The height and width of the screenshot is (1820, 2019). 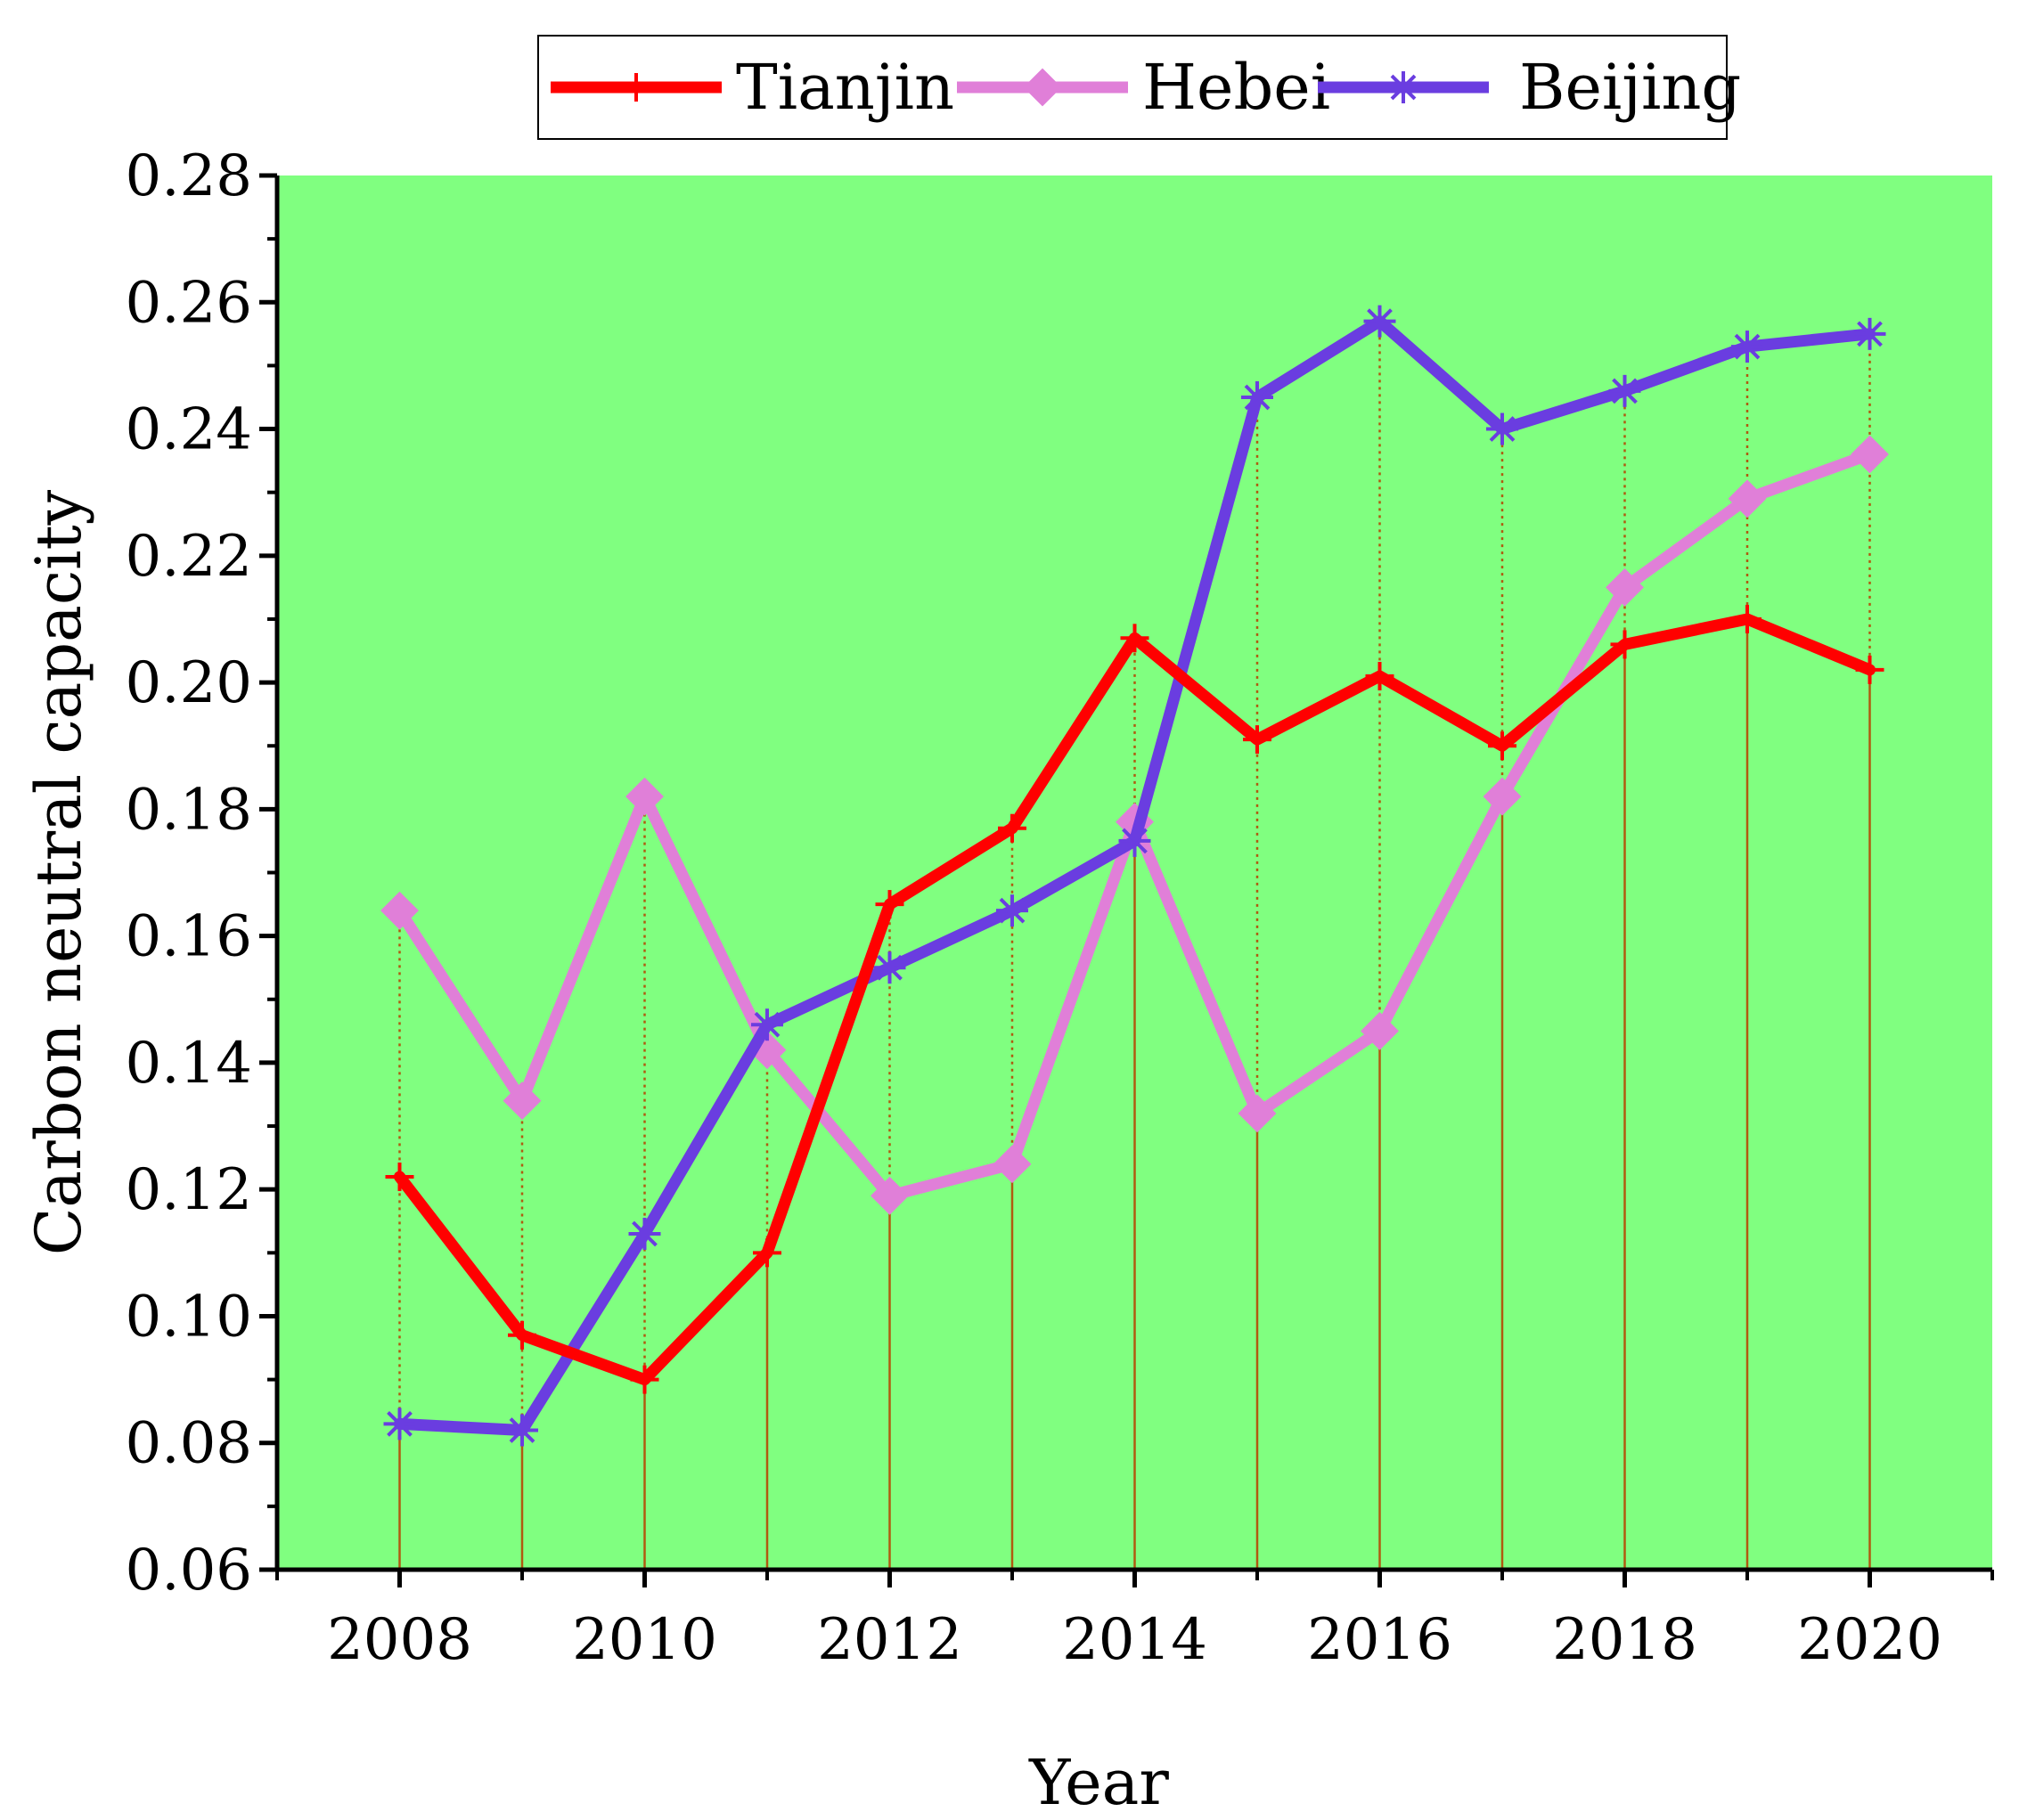 I want to click on legend-label-hebei: Hebei, so click(x=1236, y=87).